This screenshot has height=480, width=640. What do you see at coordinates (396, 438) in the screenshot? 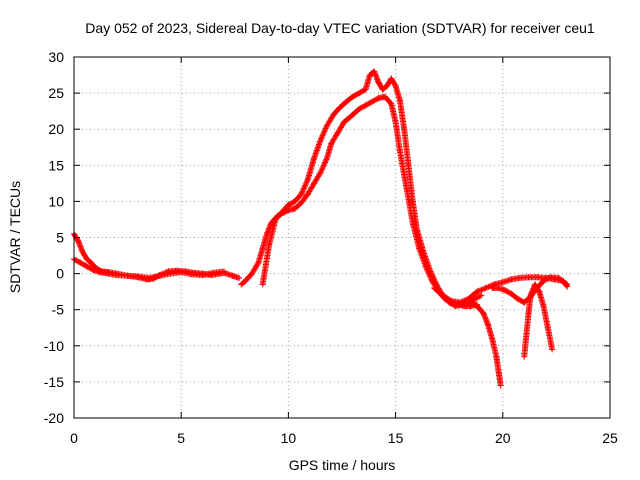
I see `x-tick-label: 15` at bounding box center [396, 438].